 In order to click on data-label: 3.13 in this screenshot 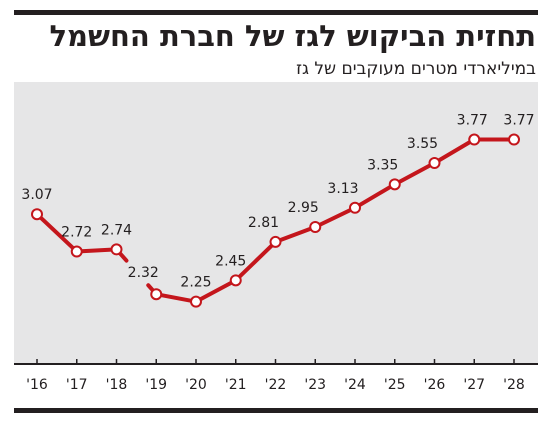, I will do `click(342, 189)`.